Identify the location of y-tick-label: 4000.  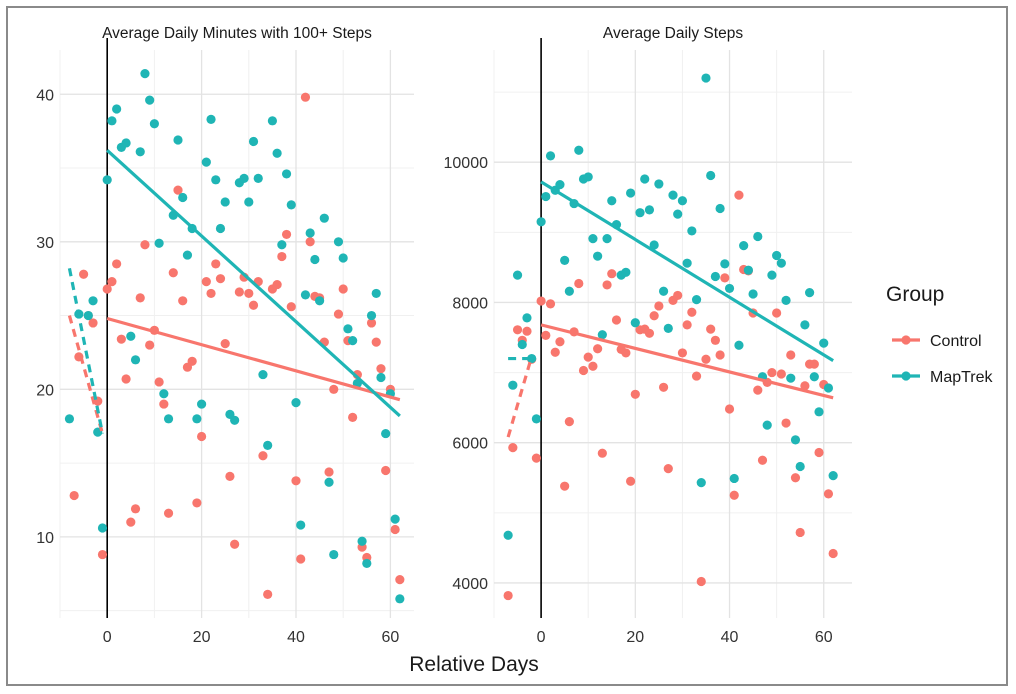
(470, 584).